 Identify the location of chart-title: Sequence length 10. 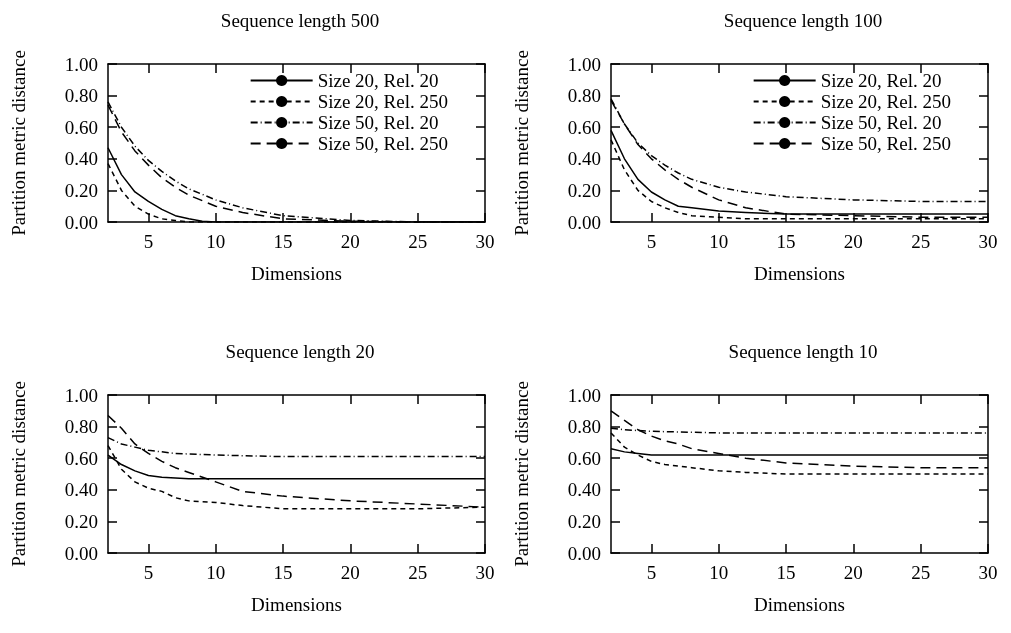
(803, 351).